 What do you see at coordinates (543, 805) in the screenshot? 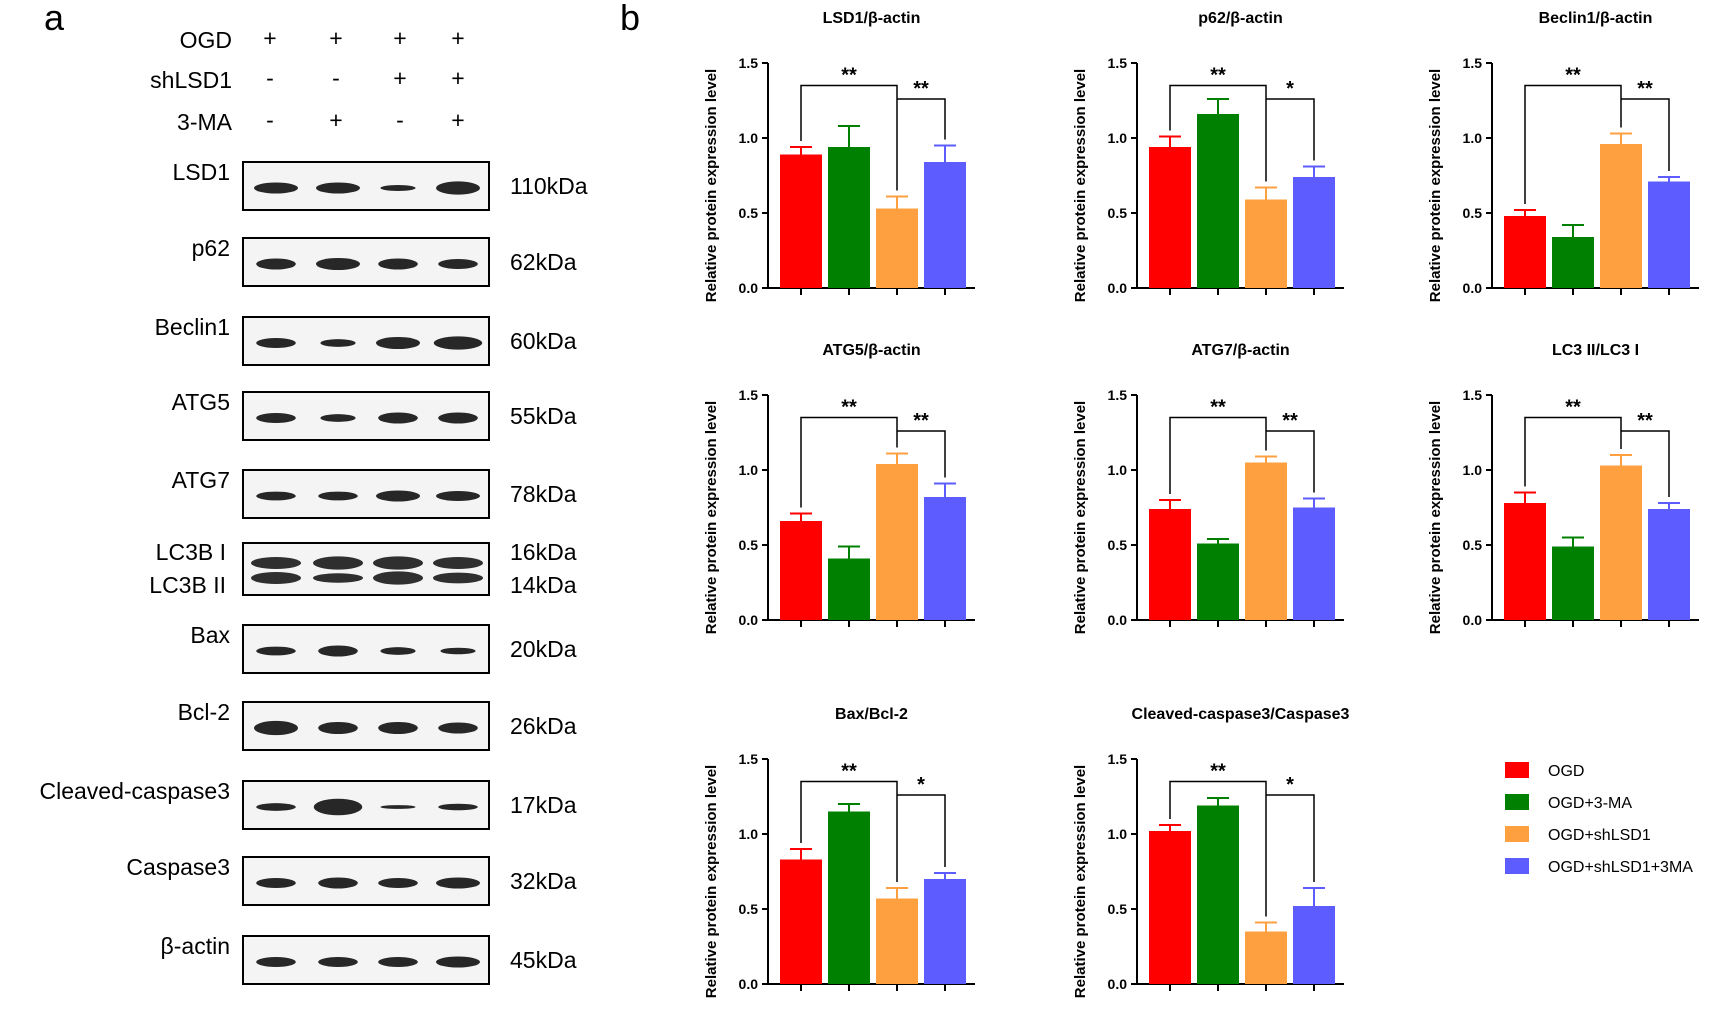
I see `blot-size-label: 17kDa` at bounding box center [543, 805].